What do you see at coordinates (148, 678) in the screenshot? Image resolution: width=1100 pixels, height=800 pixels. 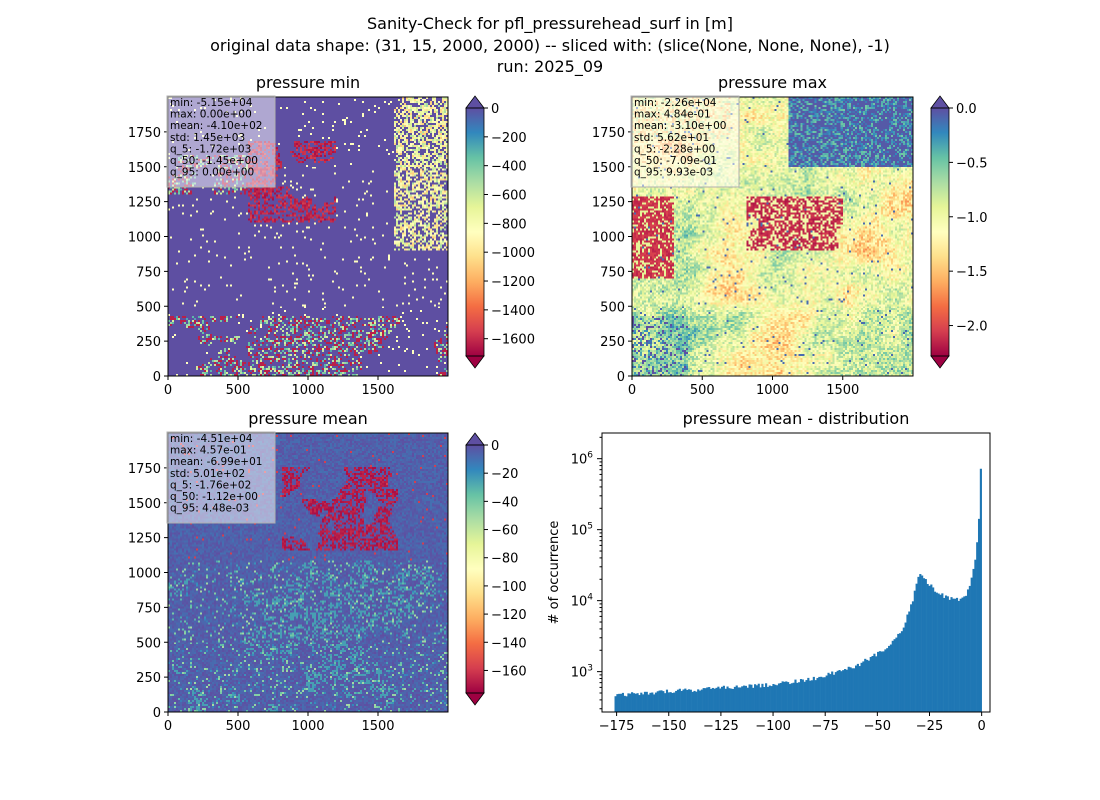 I see `y-tick-label: 250` at bounding box center [148, 678].